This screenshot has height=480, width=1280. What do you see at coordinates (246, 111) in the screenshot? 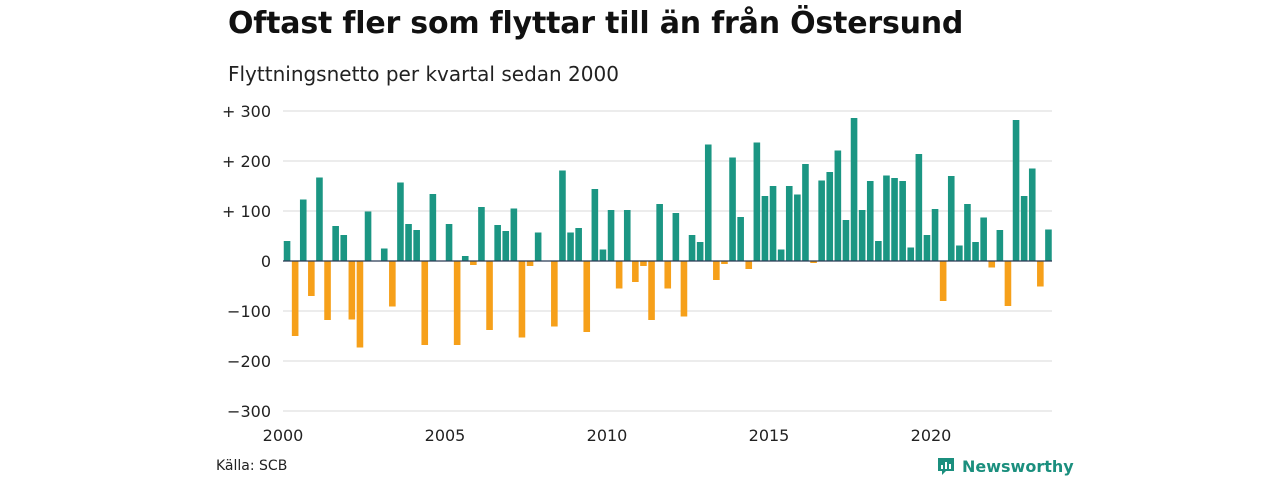
I see `y-tick-label: + 300` at bounding box center [246, 111].